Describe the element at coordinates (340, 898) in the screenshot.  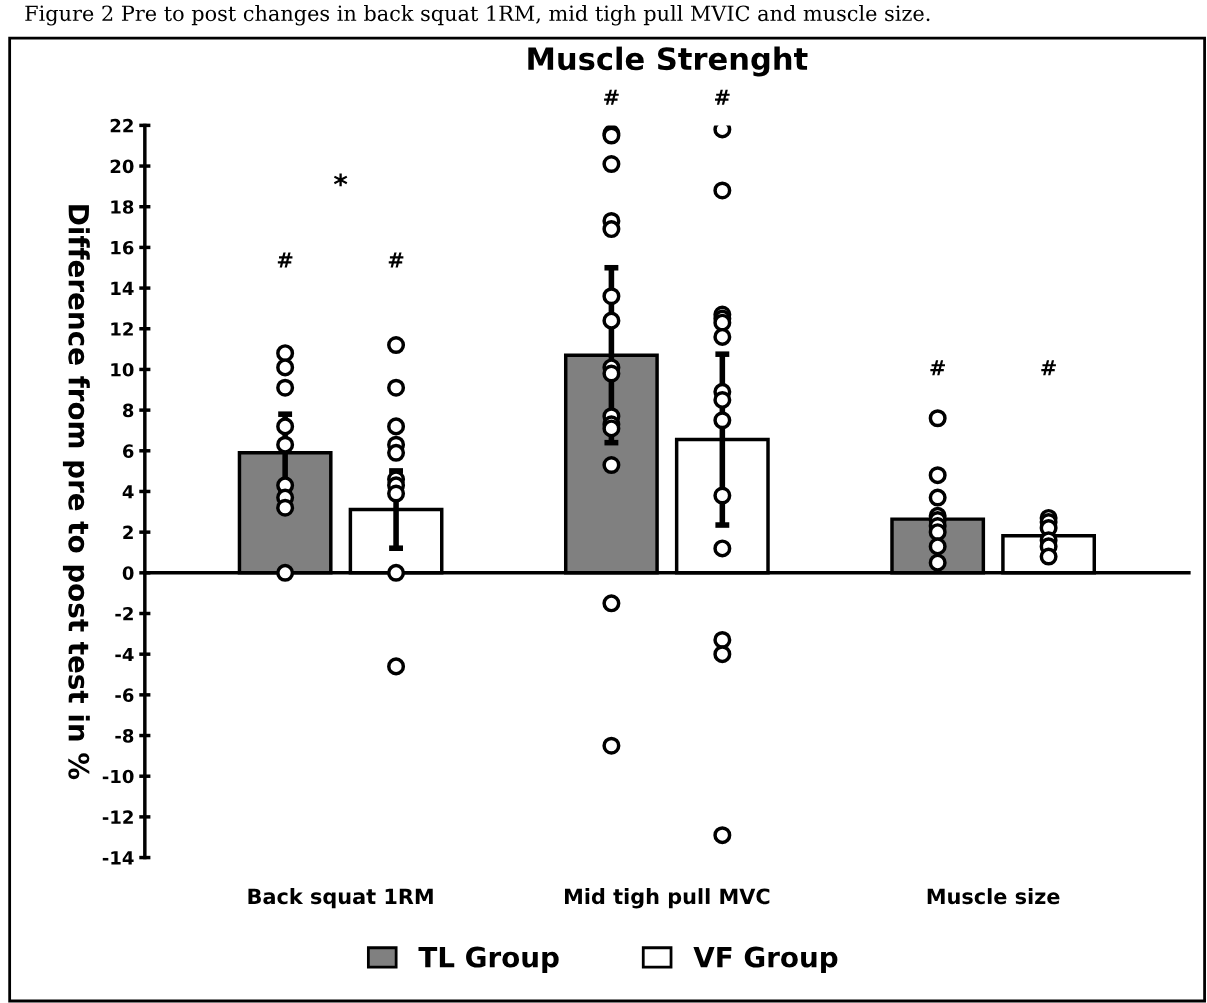
I see `x-tick-label: Back squat 1RM` at that location.